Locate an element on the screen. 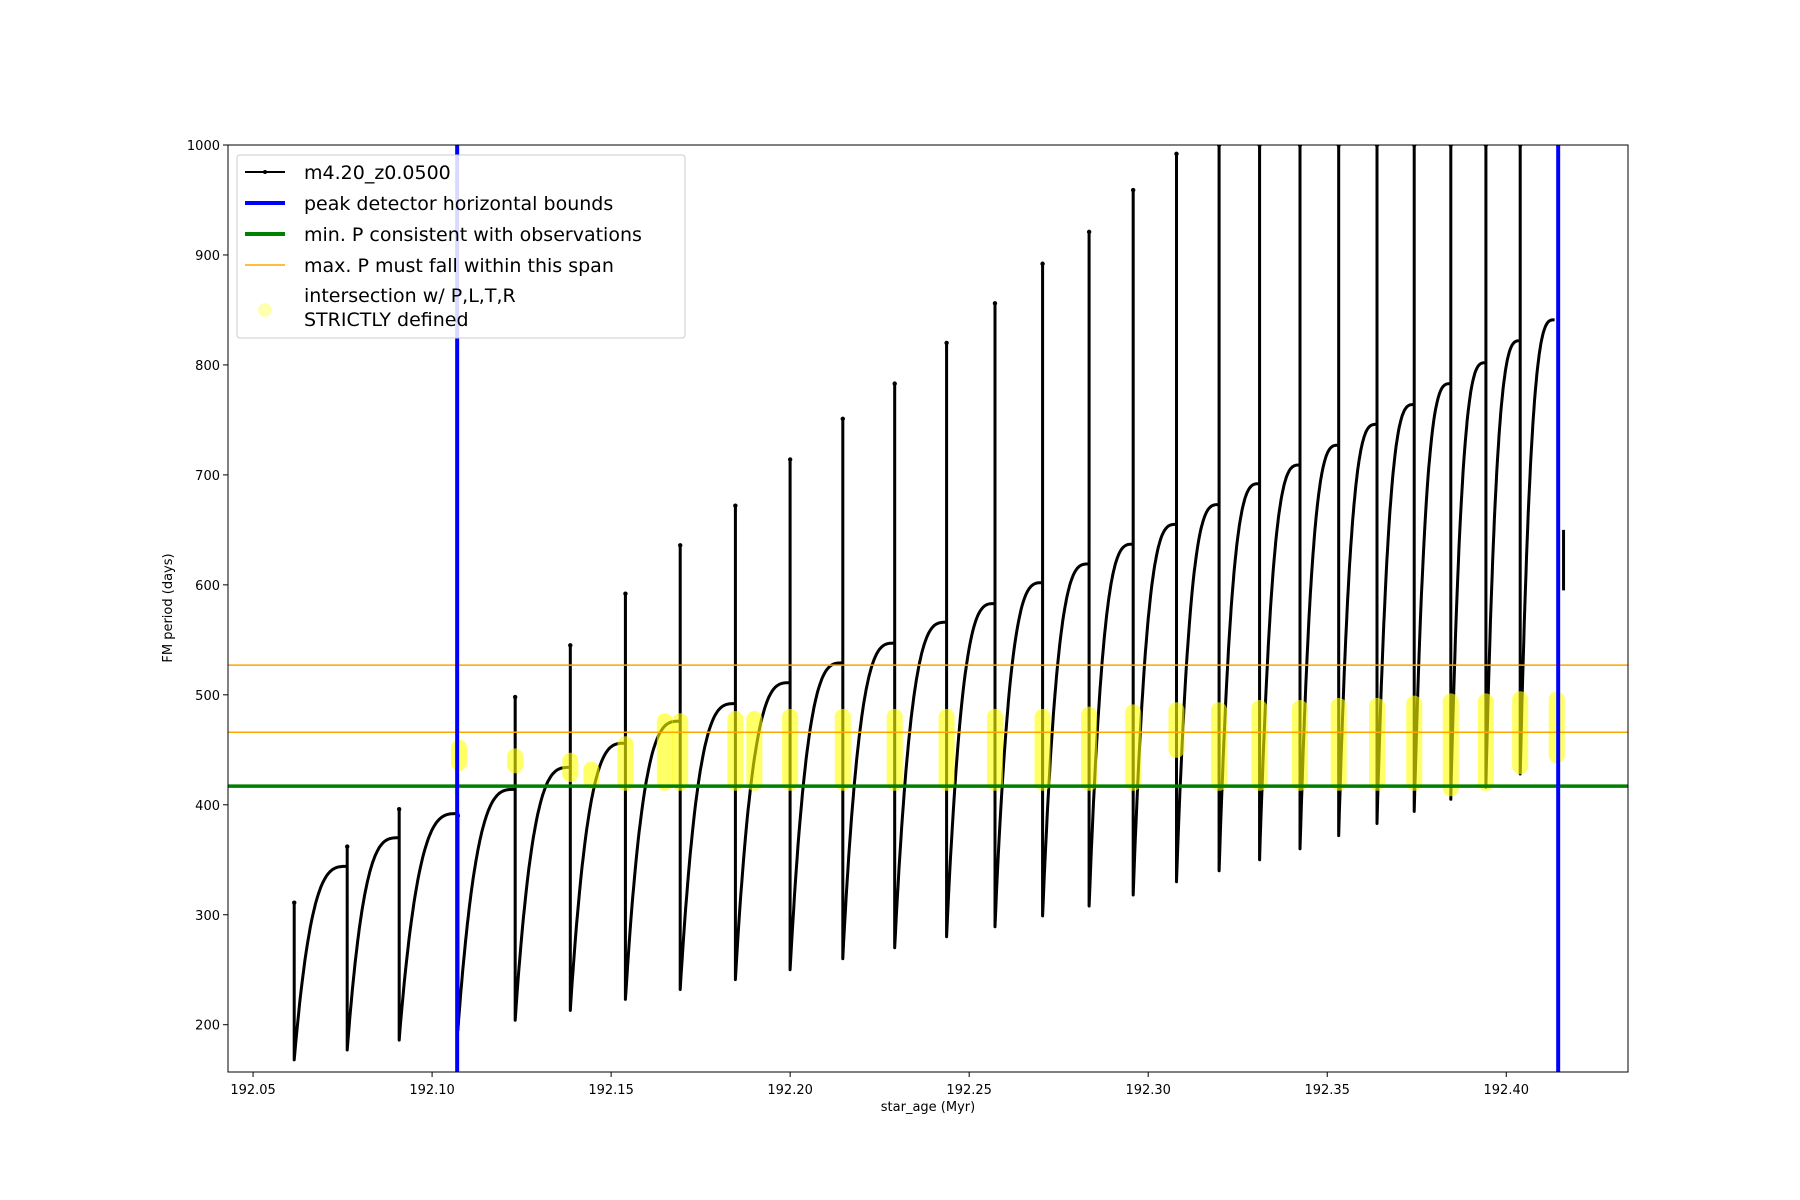 The width and height of the screenshot is (1800, 1200). x-axis-label: star_age (Myr) is located at coordinates (928, 1107).